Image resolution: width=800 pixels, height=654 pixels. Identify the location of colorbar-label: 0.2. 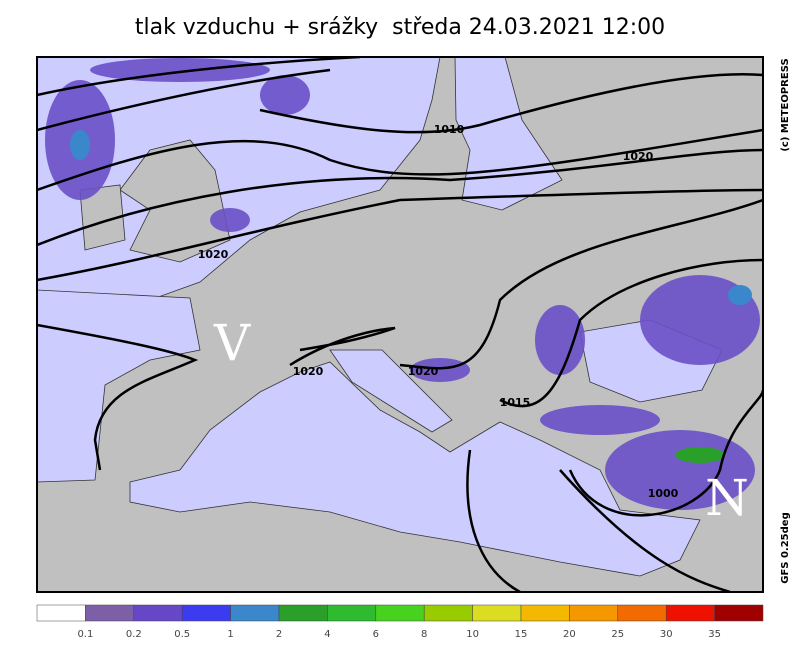
(134, 634).